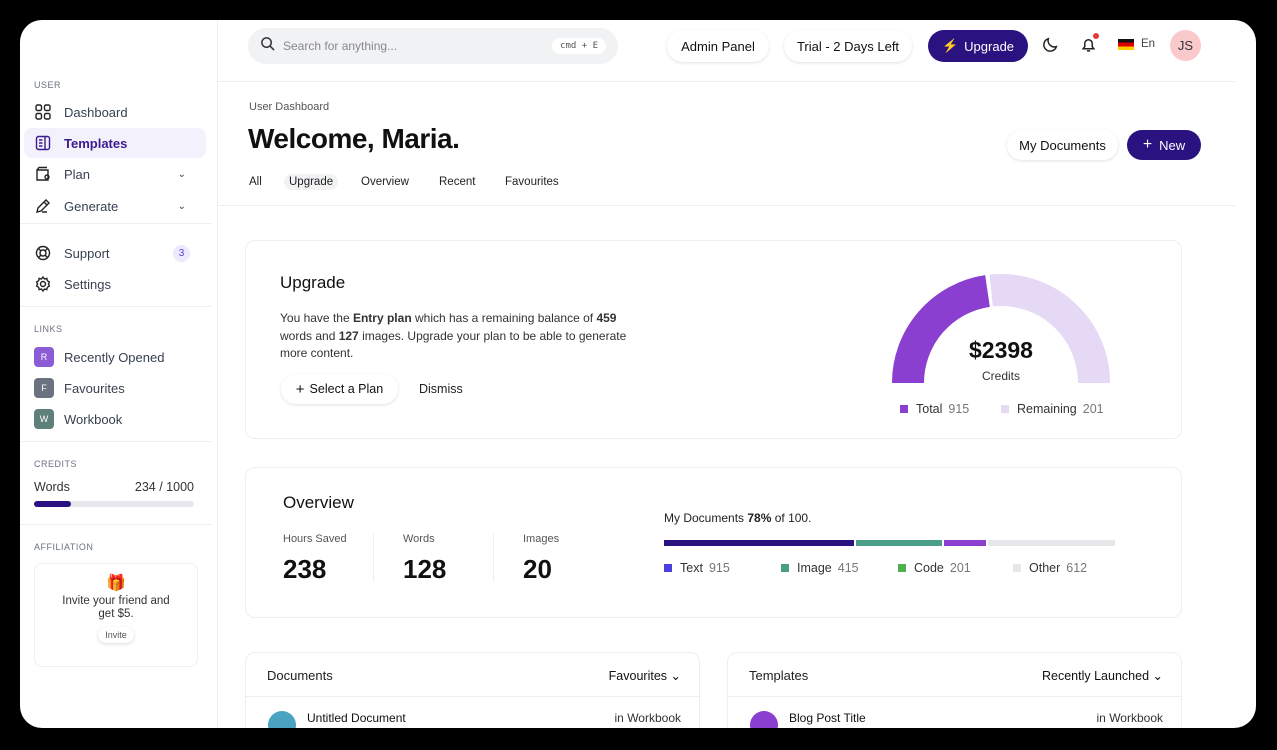  I want to click on legend-text: Text 915, so click(697, 568).